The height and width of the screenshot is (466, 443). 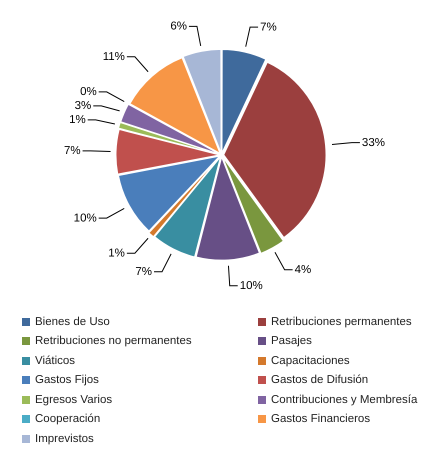 I want to click on legend-label: Gastos Financieros, so click(x=320, y=419).